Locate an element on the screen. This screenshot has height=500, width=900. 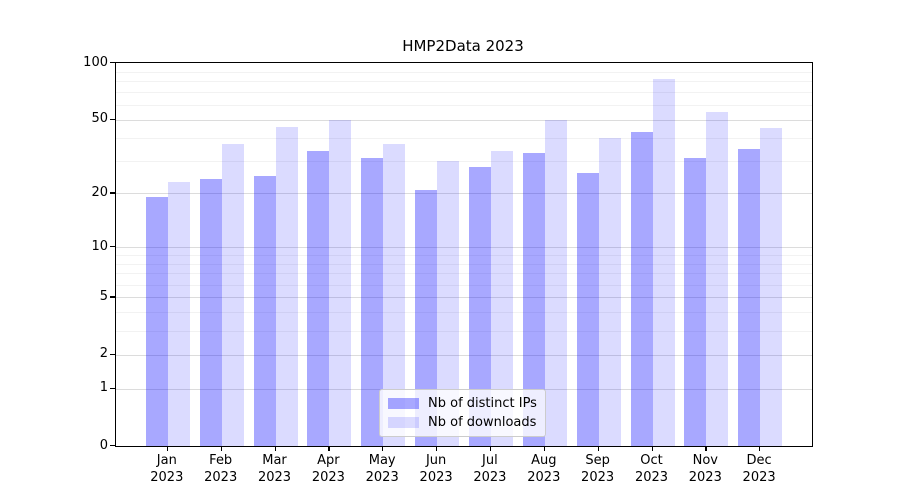
y-tick-label-2: 2 is located at coordinates (103, 354).